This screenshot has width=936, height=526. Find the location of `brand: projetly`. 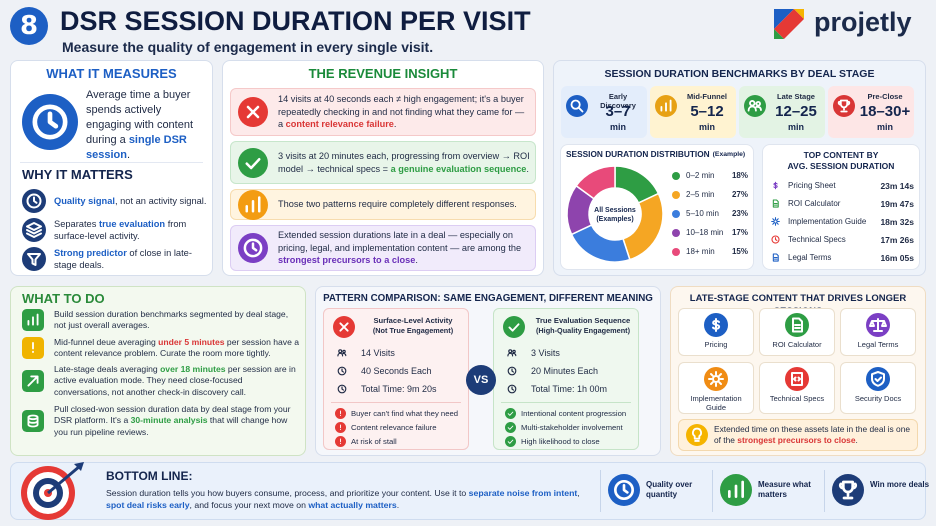

brand: projetly is located at coordinates (863, 22).